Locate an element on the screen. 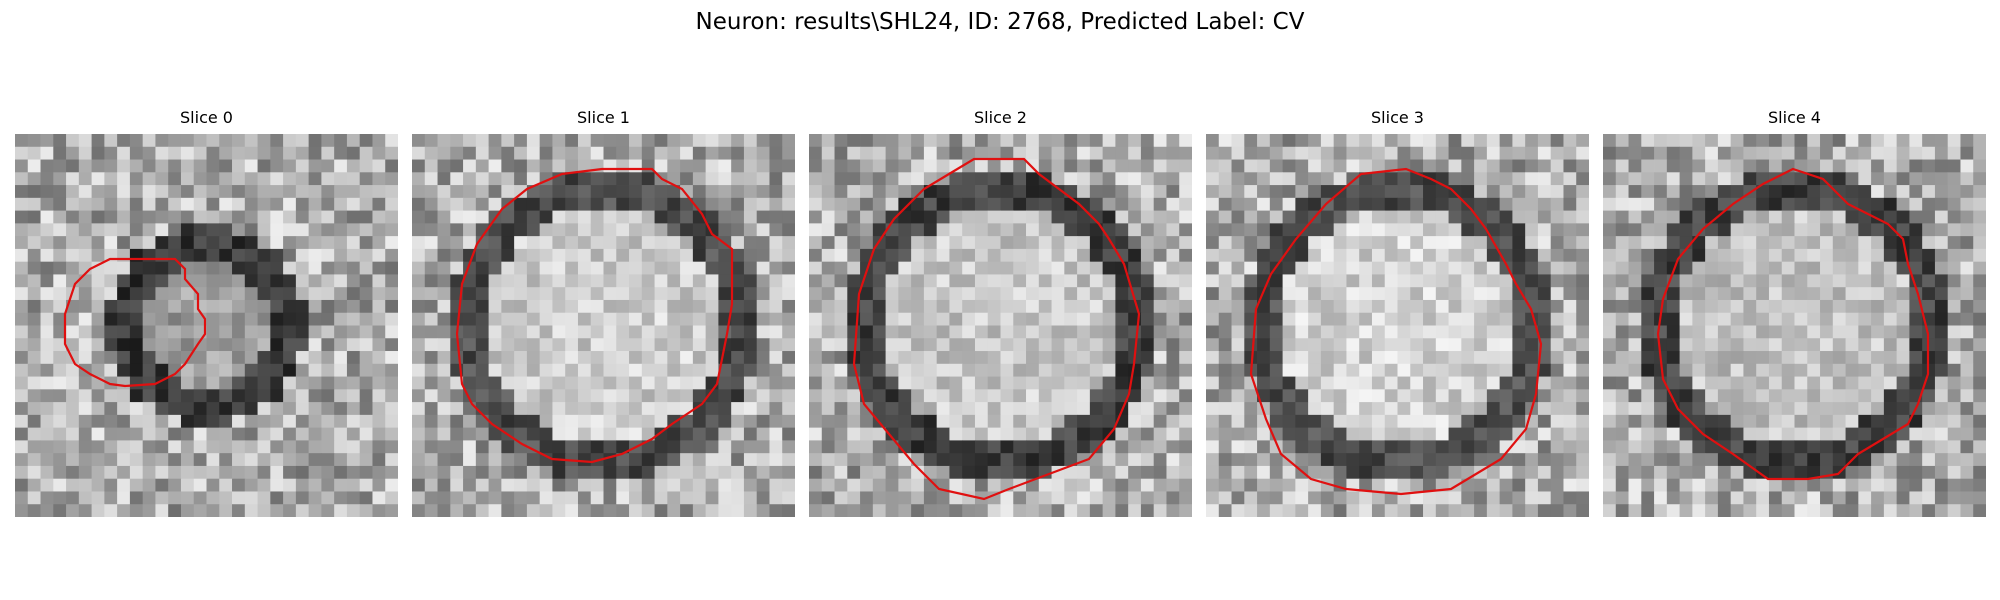 Image resolution: width=2000 pixels, height=600 pixels. slice-title: Slice 3 is located at coordinates (1397, 117).